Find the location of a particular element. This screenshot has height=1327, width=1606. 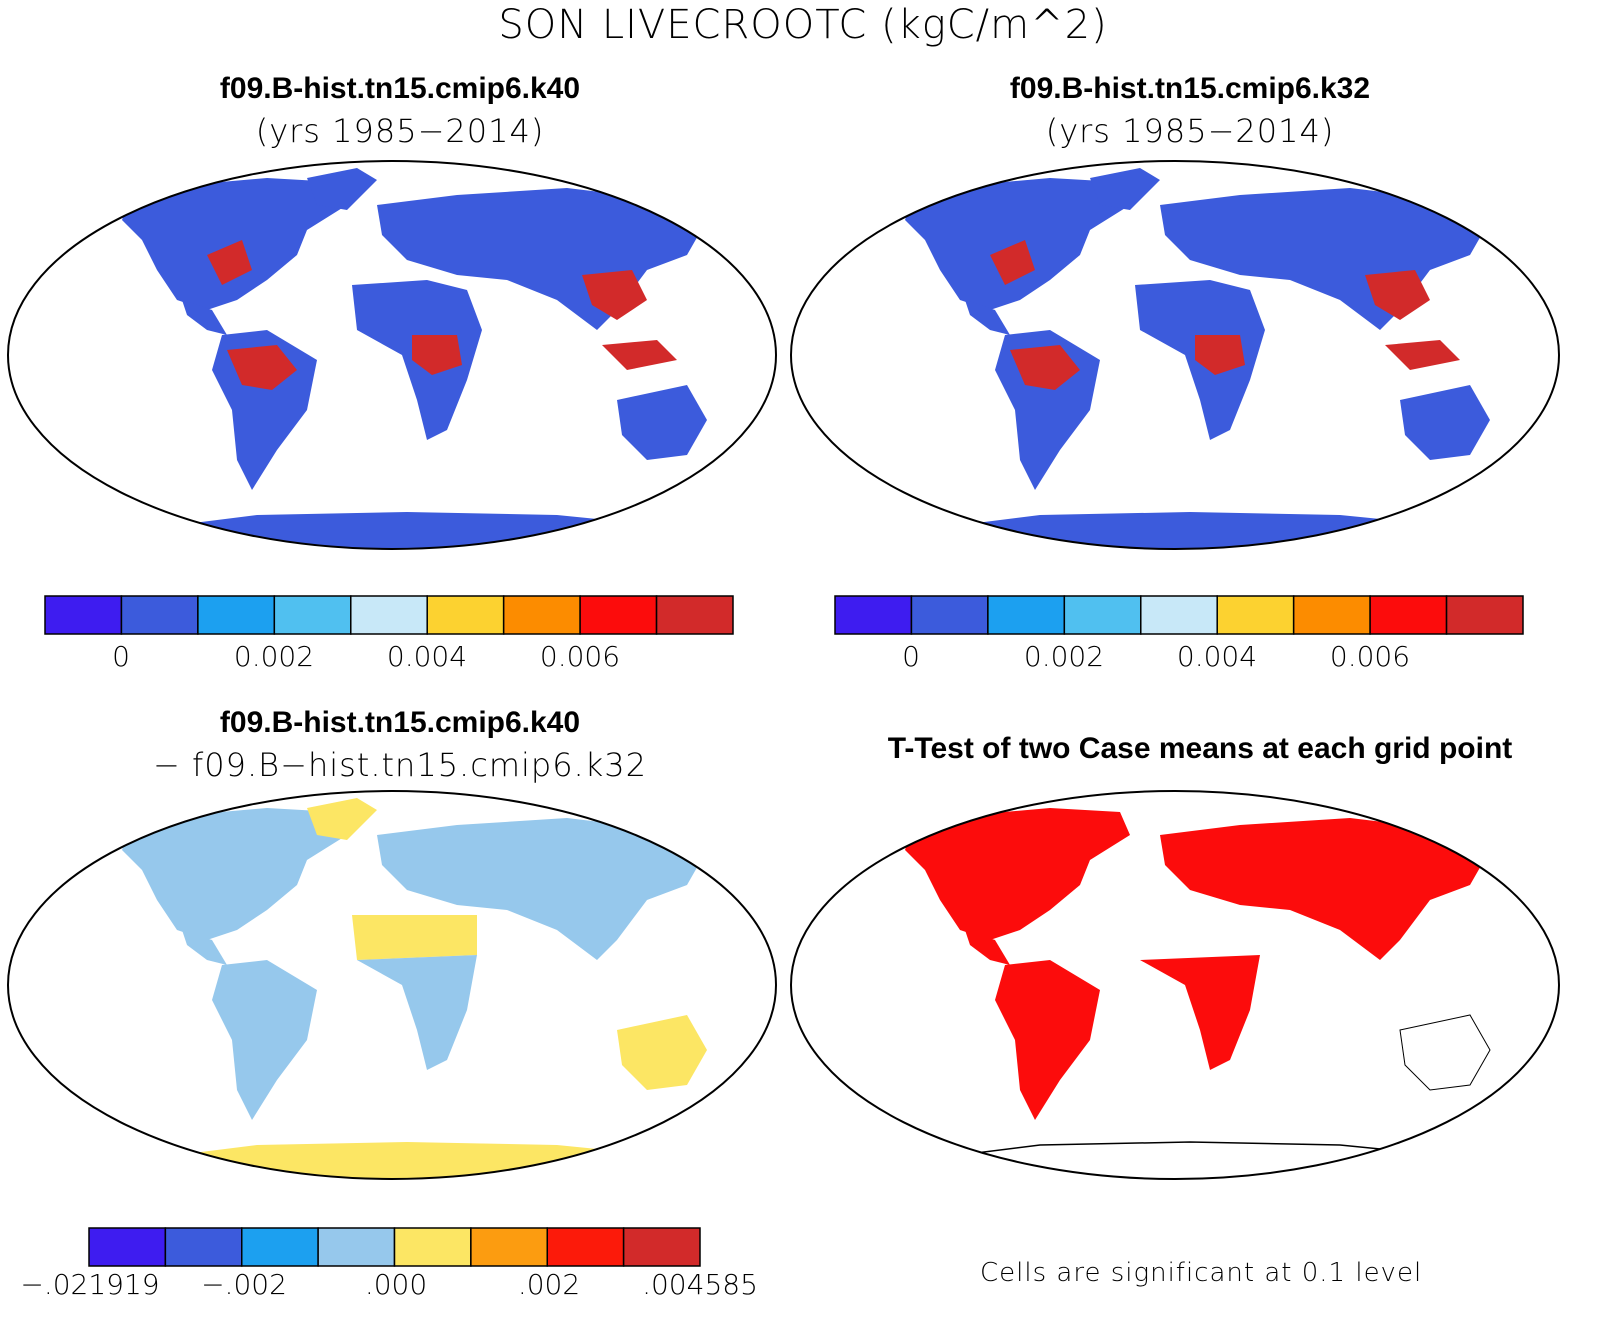

africa-land is located at coordinates (417, 1012).